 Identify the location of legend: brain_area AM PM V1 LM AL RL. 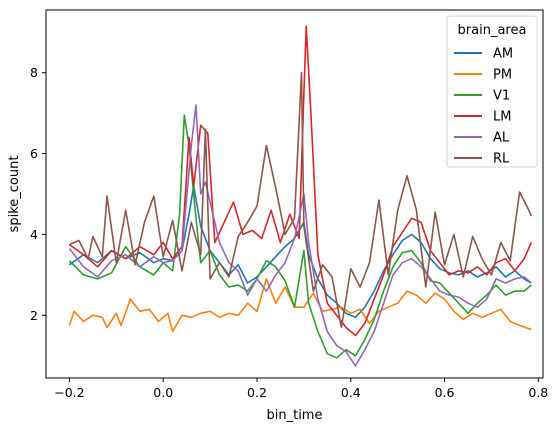
(492, 91).